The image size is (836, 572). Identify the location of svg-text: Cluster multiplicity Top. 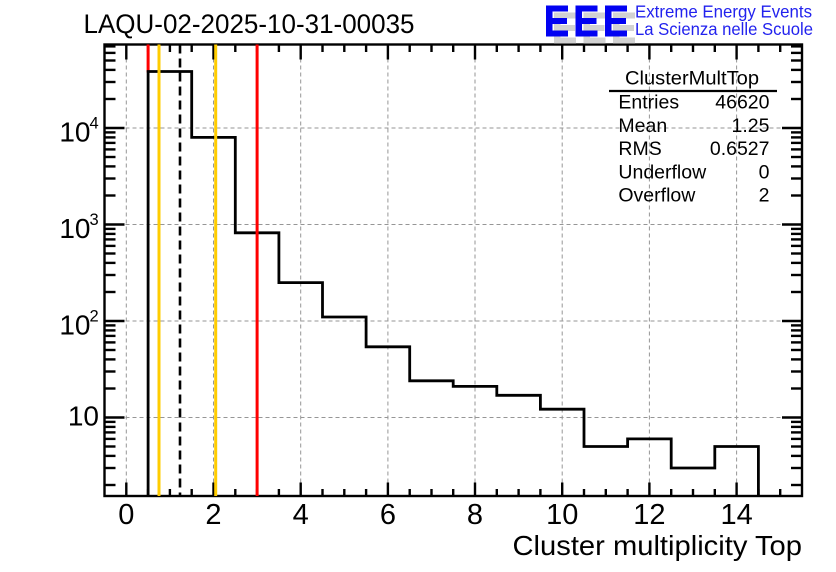
(658, 545).